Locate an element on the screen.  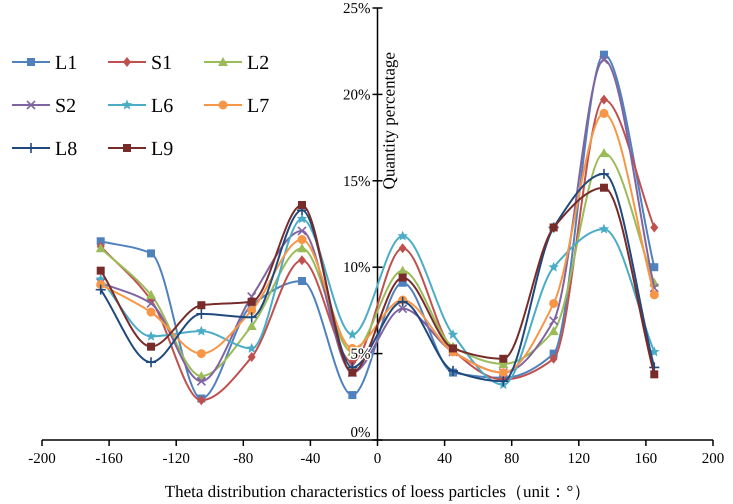
x-tick-label: 120 is located at coordinates (579, 459).